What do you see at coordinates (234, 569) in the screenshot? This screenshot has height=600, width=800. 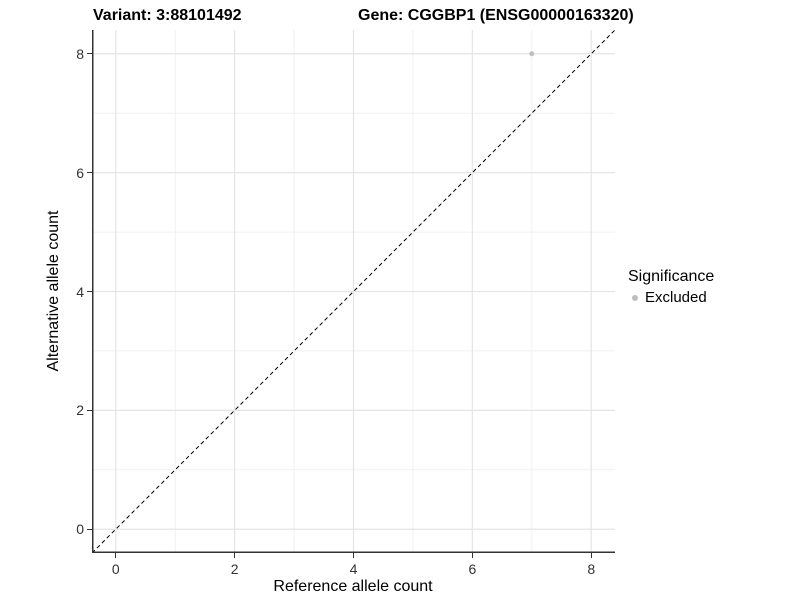 I see `x-tick-label: 2` at bounding box center [234, 569].